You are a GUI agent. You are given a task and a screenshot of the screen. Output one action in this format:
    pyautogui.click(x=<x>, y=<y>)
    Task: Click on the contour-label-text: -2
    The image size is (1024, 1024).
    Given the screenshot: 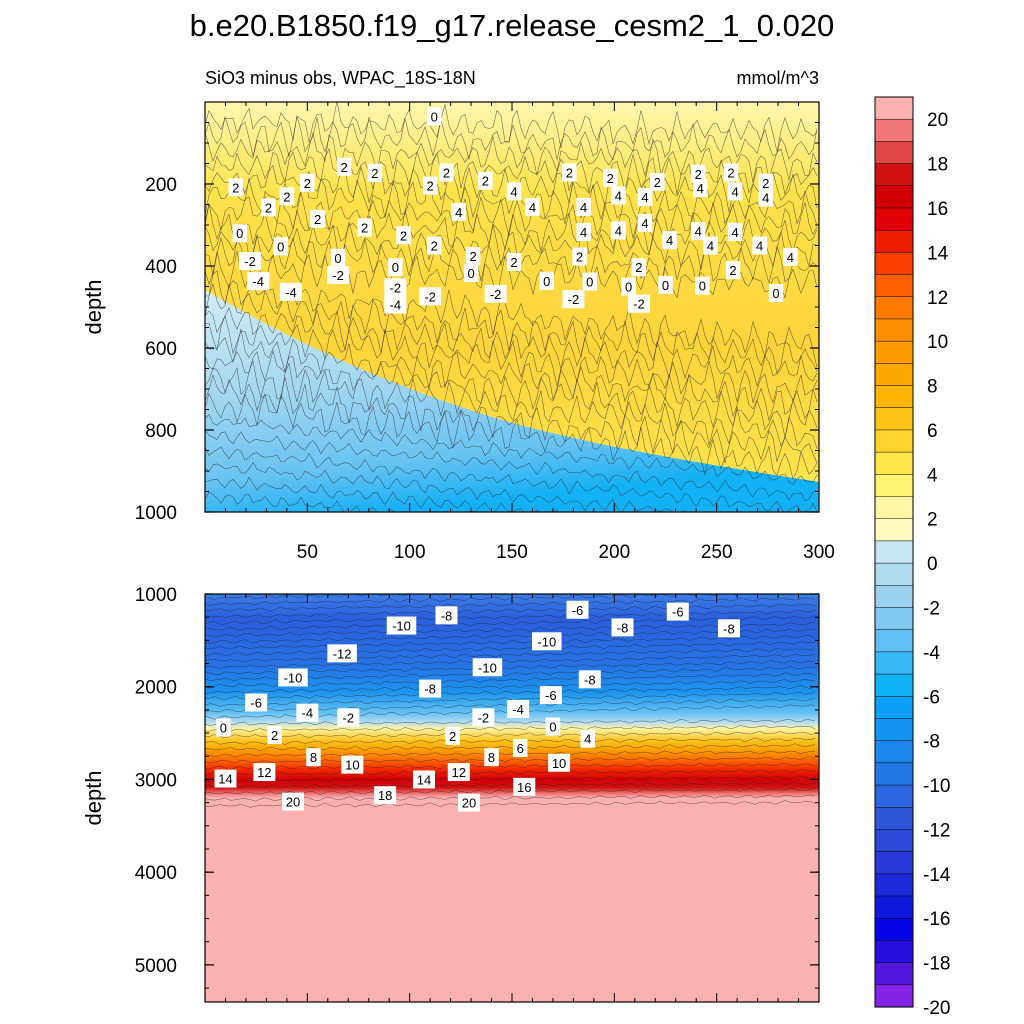 What is the action you would take?
    pyautogui.click(x=396, y=287)
    